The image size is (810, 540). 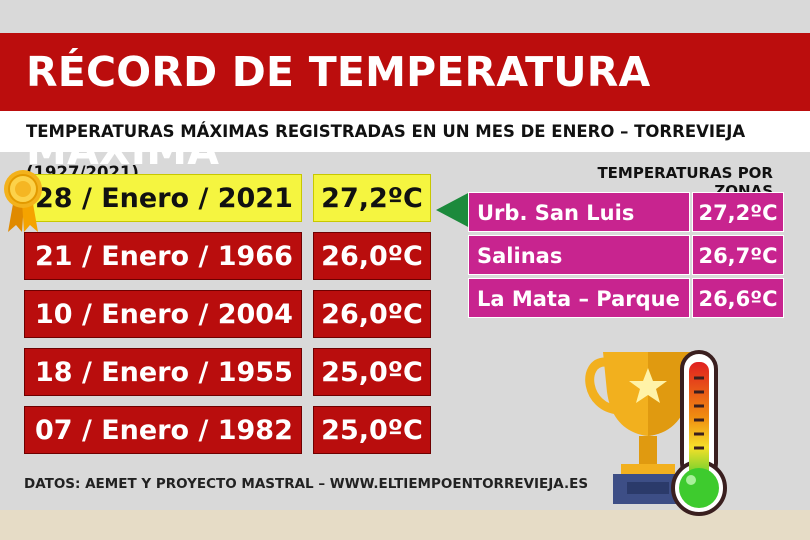 What do you see at coordinates (163, 198) in the screenshot?
I see `record-date-1: 28 / Enero / 2021` at bounding box center [163, 198].